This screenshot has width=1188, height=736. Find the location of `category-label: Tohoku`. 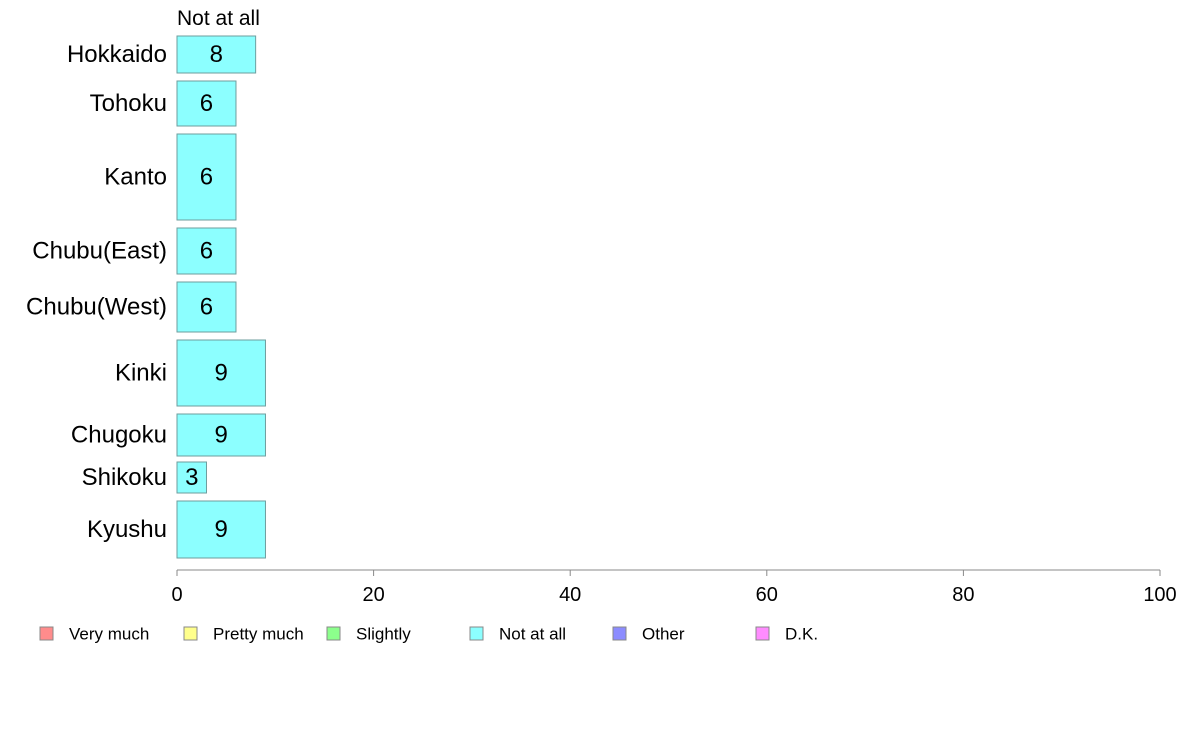

category-label: Tohoku is located at coordinates (128, 103).